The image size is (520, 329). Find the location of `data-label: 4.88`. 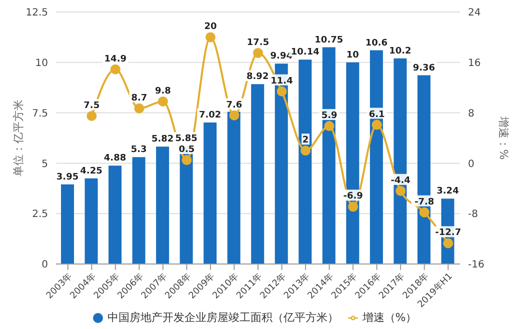

data-label: 4.88 is located at coordinates (115, 159).